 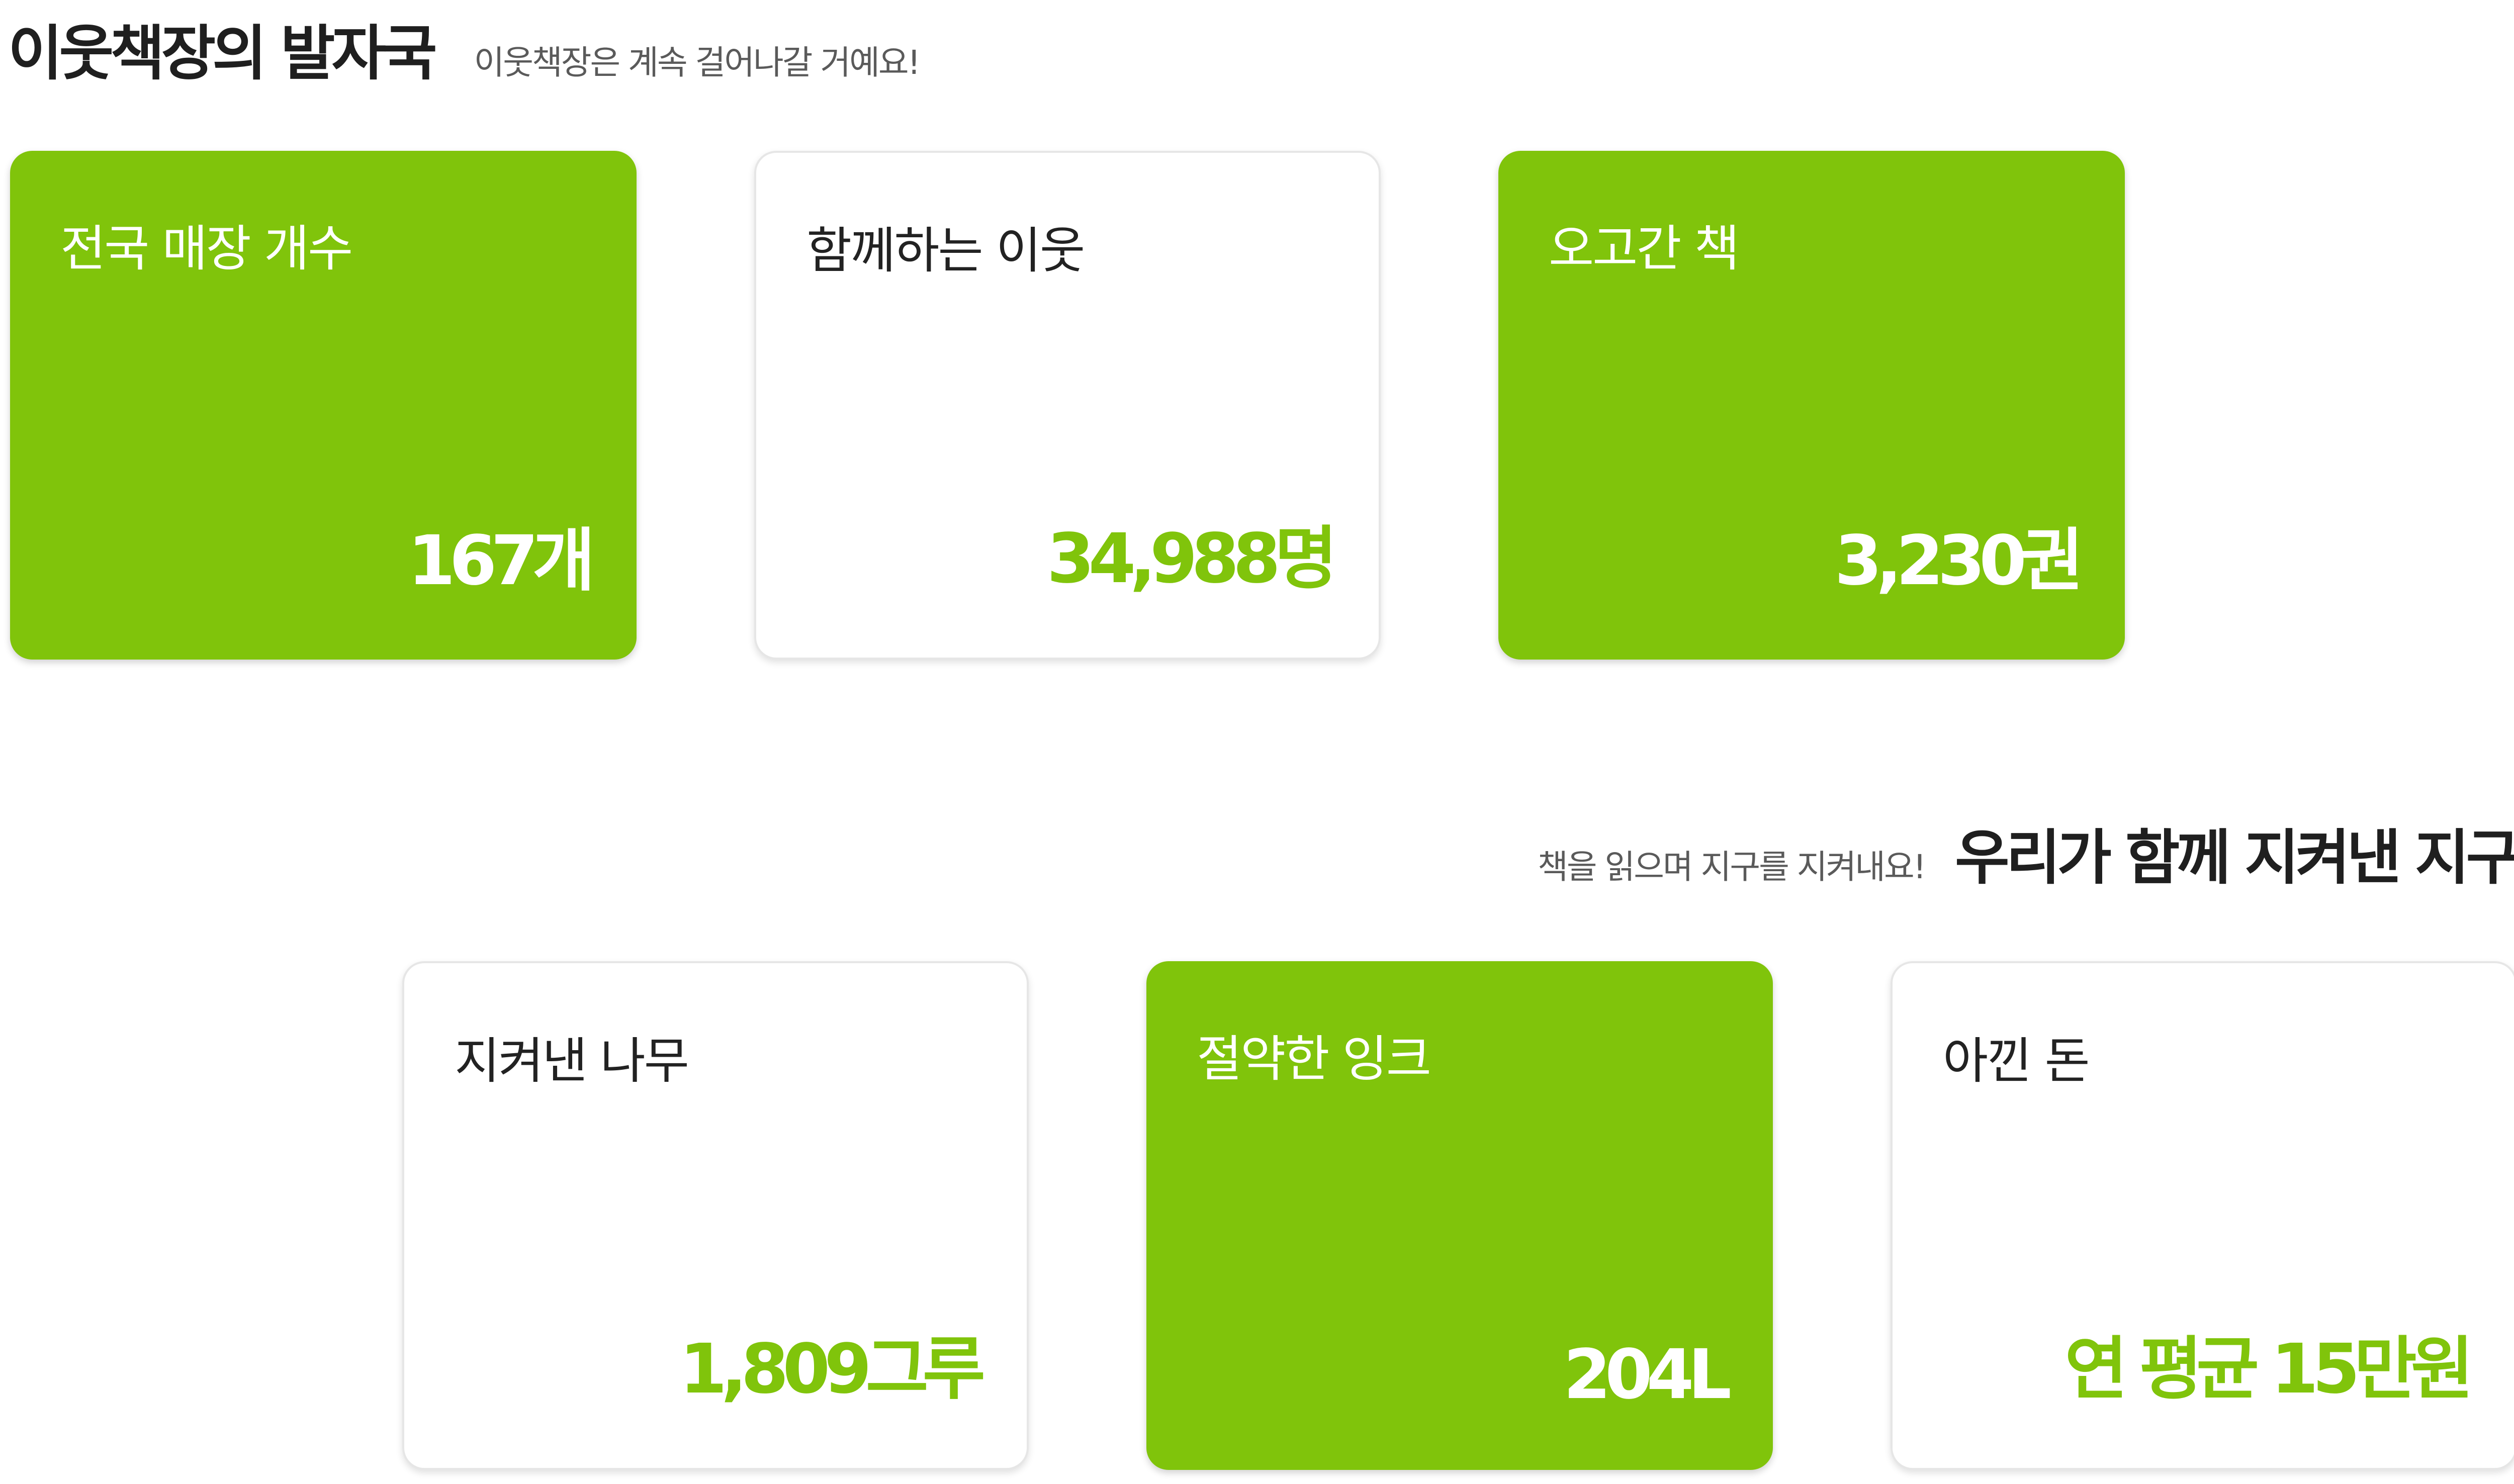 I want to click on section-title: 이웃책장의 발자국, so click(x=223, y=53).